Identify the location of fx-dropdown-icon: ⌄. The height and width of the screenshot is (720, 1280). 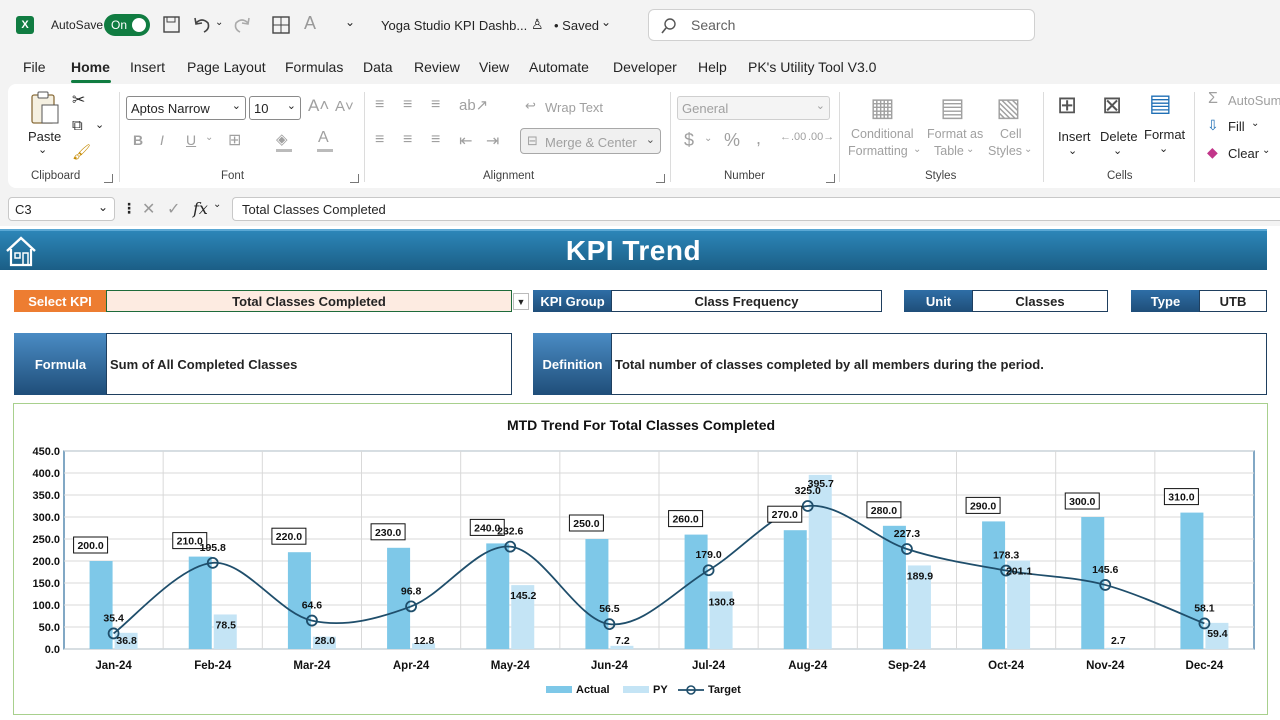
(217, 204).